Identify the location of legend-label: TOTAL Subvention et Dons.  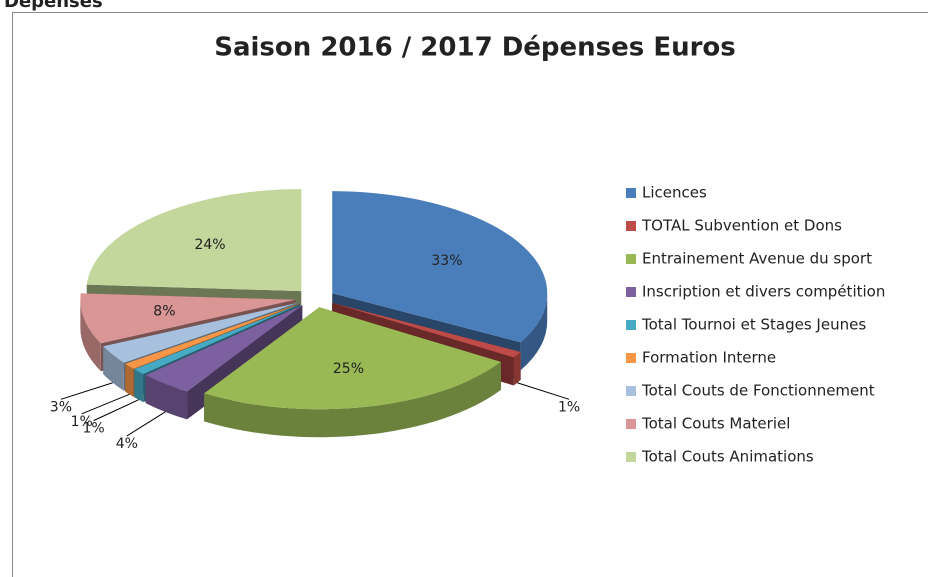
(741, 226).